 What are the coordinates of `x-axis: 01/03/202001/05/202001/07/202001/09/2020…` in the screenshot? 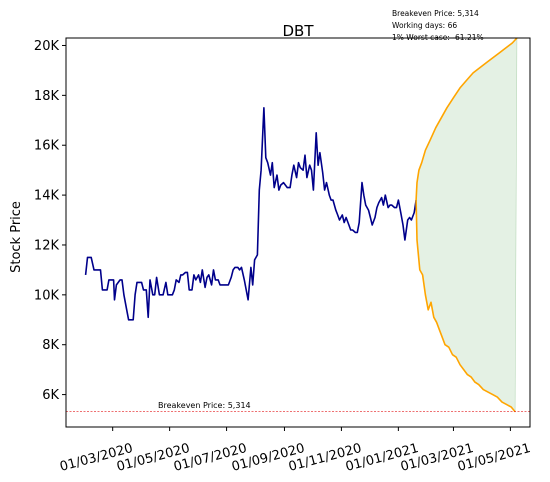 It's located at (295, 451).